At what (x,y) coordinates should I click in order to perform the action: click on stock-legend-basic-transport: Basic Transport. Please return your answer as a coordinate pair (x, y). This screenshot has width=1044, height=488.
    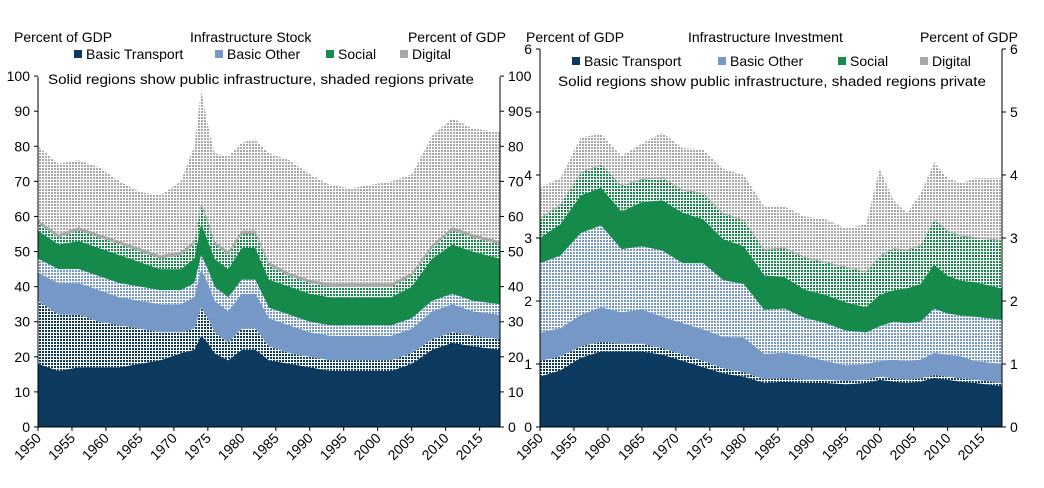
    Looking at the image, I should click on (134, 54).